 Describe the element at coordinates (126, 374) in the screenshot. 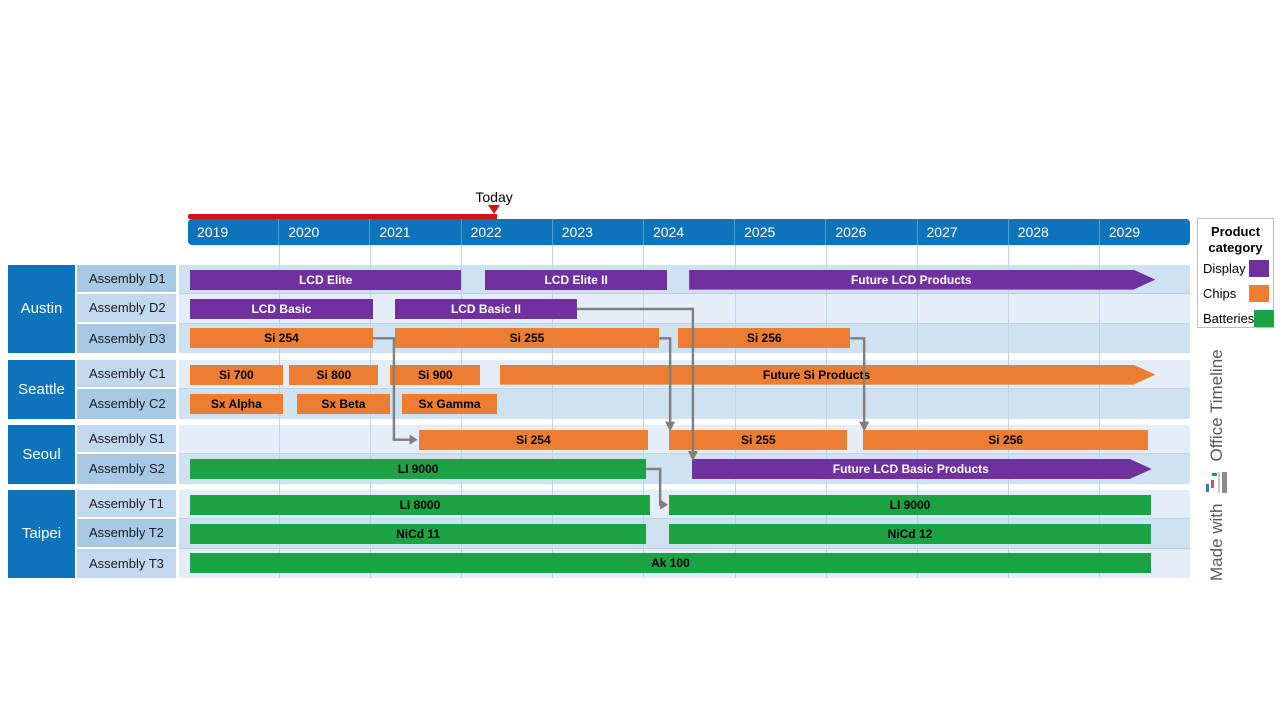

I see `row-label-assembly-c1: Assembly C1` at that location.